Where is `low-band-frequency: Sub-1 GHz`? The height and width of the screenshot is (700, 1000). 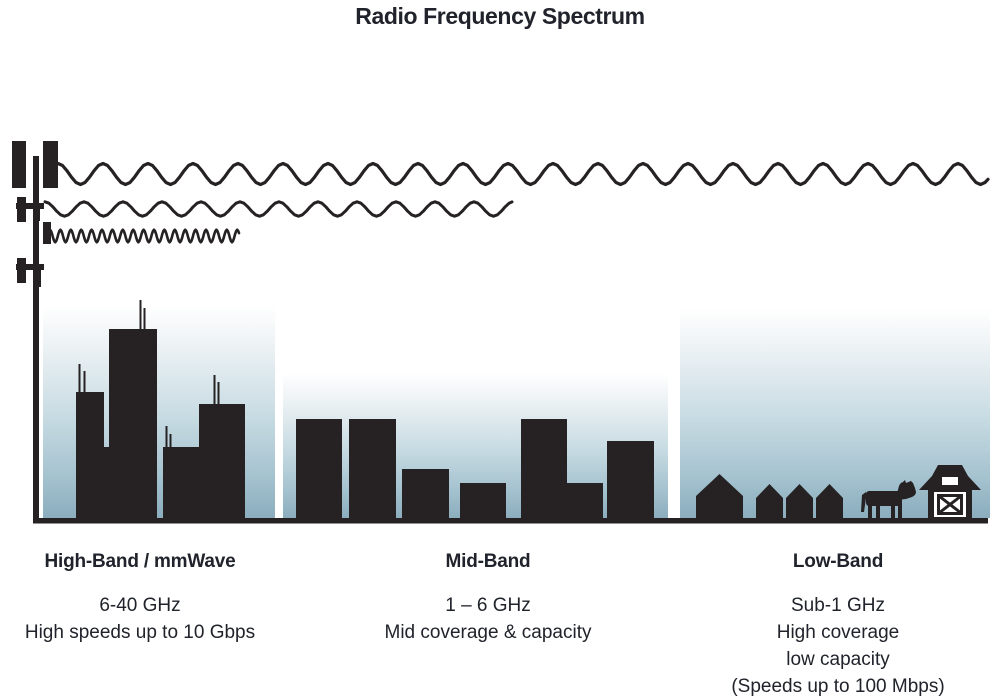 low-band-frequency: Sub-1 GHz is located at coordinates (838, 605).